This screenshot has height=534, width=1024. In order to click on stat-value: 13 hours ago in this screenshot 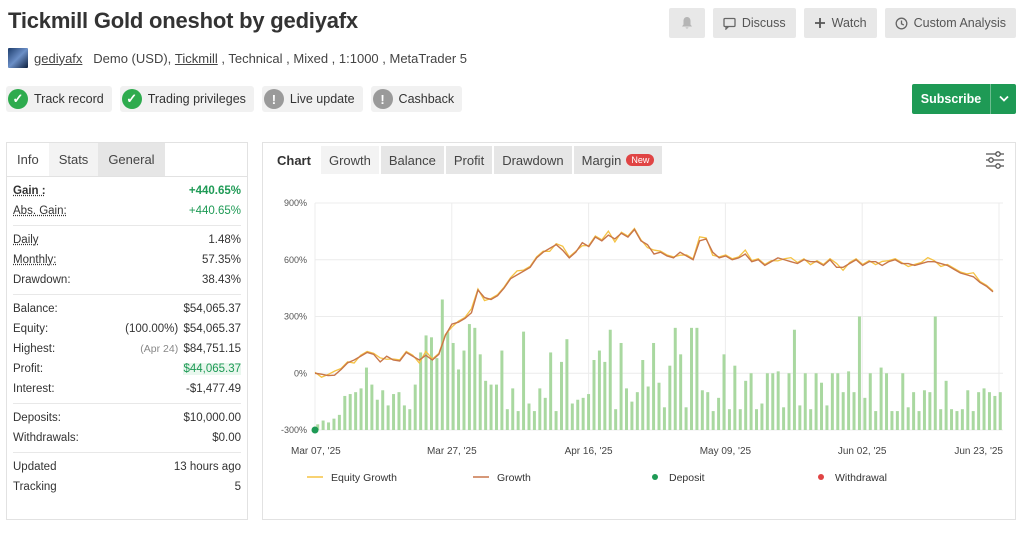, I will do `click(207, 467)`.